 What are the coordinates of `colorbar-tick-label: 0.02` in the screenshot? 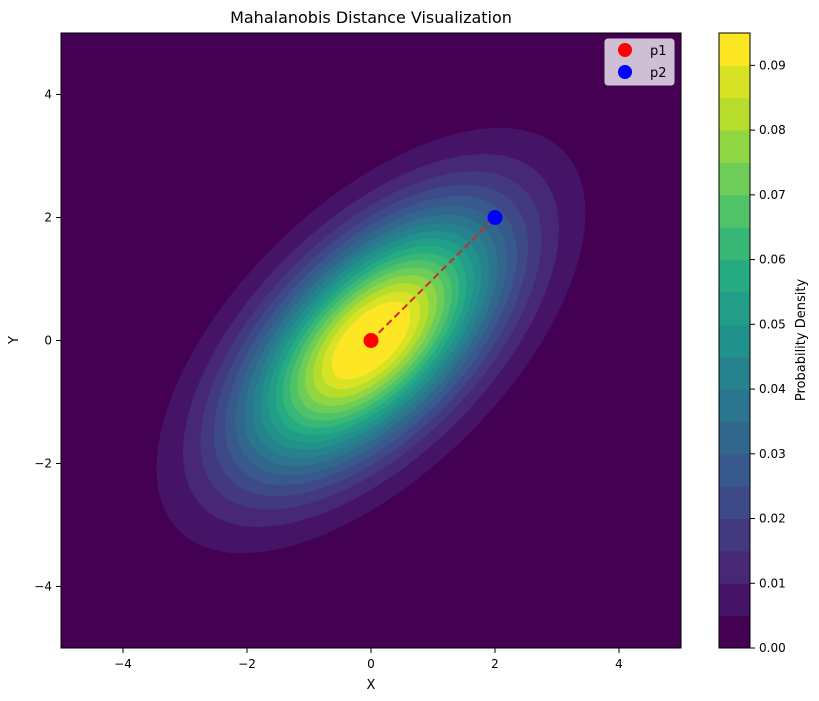 It's located at (772, 519).